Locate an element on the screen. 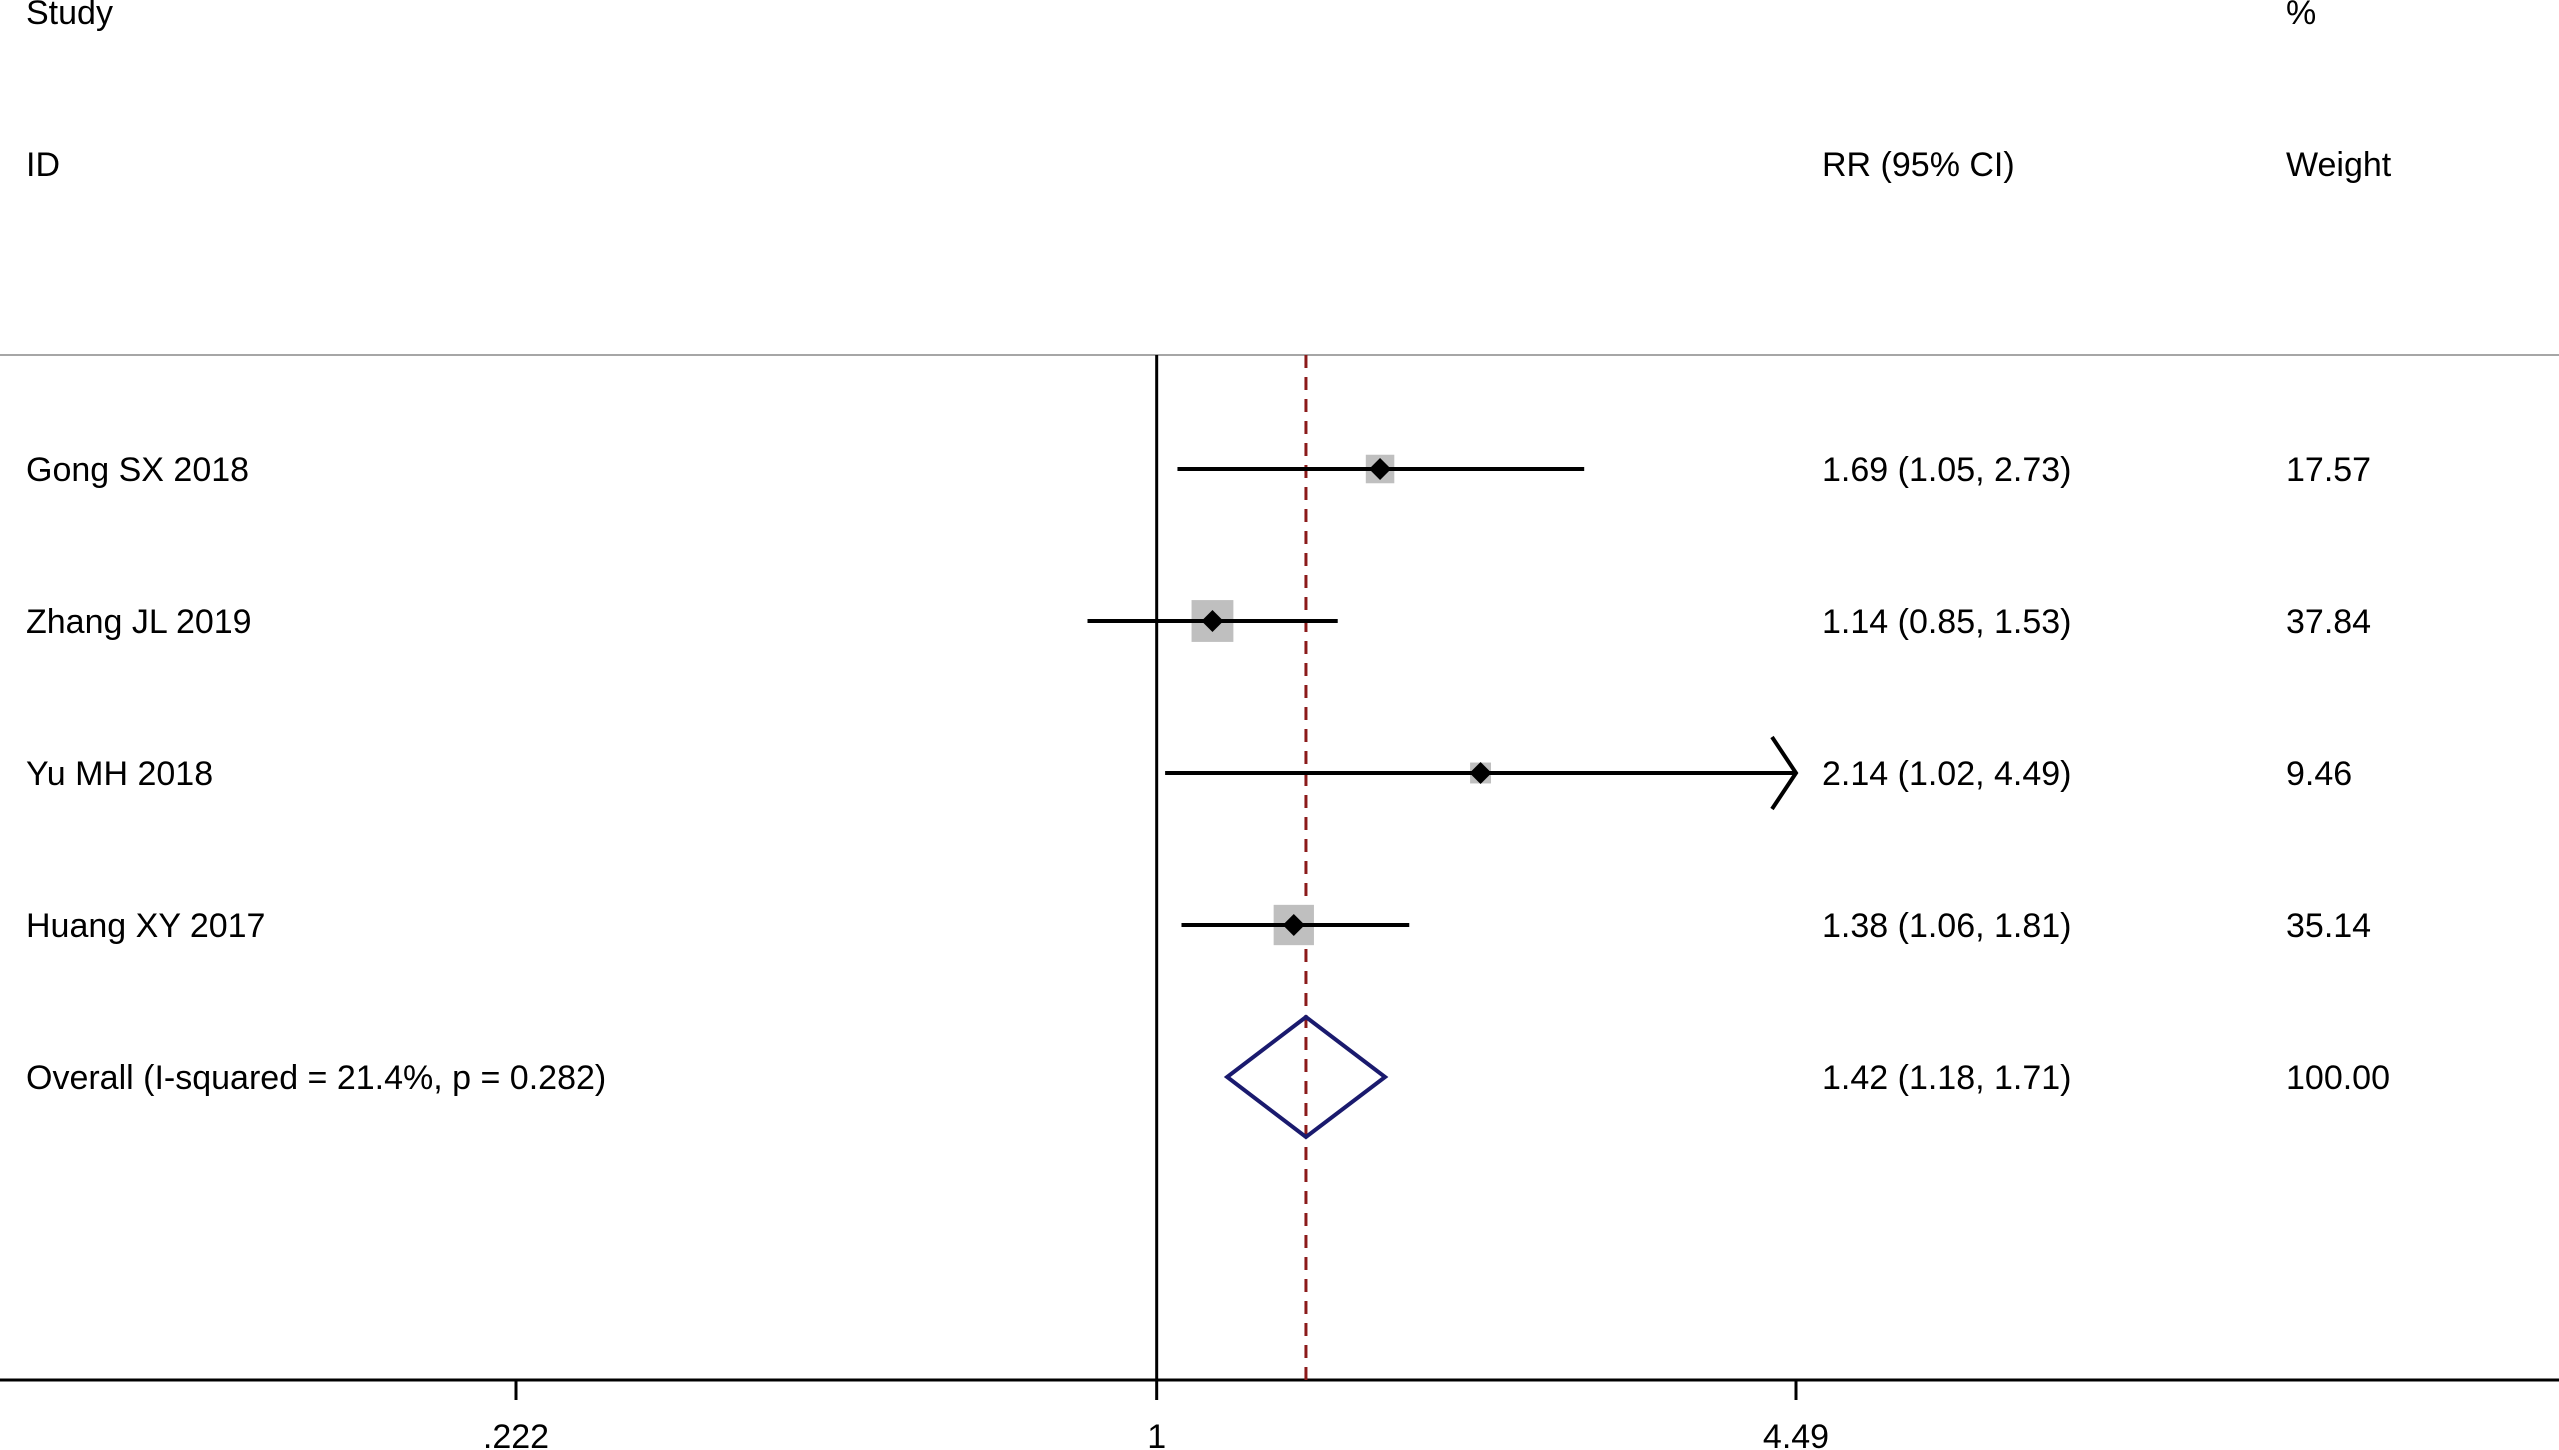 This screenshot has height=1450, width=2559. ci-text: 1.38 (1.06, 1.81) is located at coordinates (1947, 926).